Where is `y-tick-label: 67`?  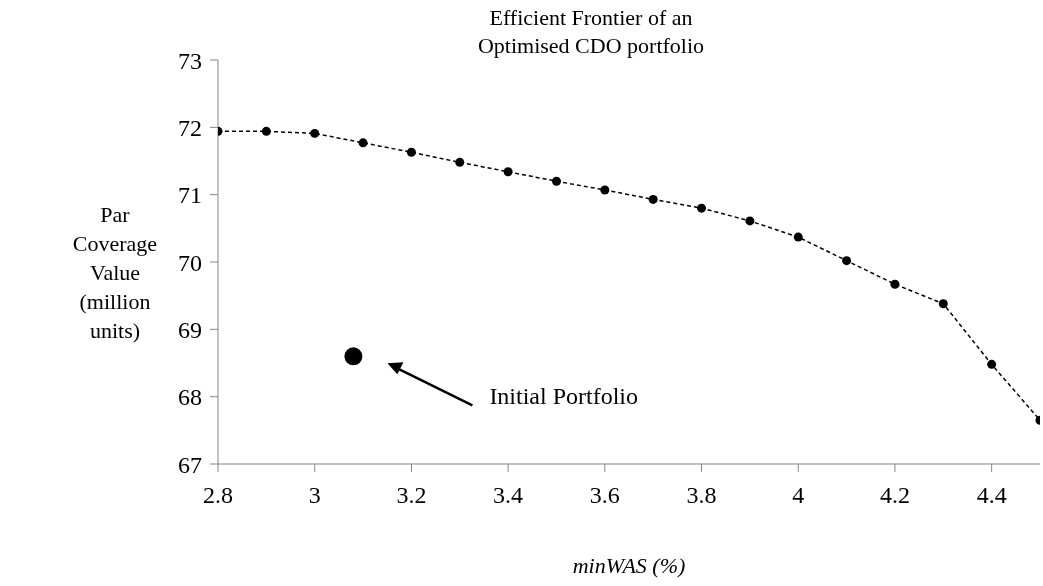 y-tick-label: 67 is located at coordinates (190, 464).